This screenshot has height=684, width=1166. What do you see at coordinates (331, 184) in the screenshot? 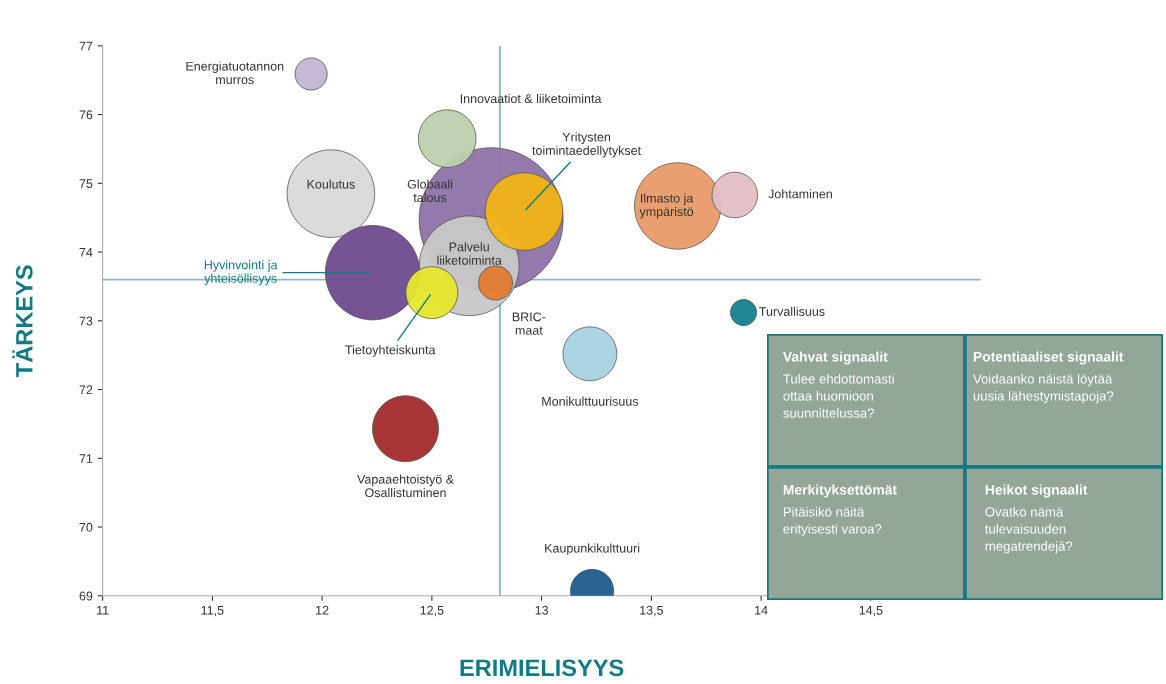
I see `series-label: Koulutus` at bounding box center [331, 184].